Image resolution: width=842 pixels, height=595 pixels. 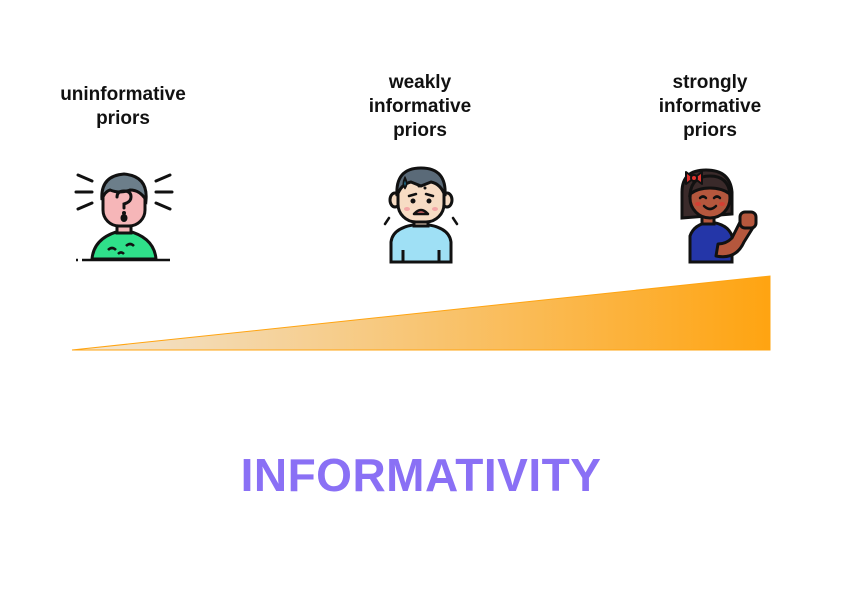 What do you see at coordinates (710, 106) in the screenshot?
I see `level-label-strongly-informative: strongly informative priors` at bounding box center [710, 106].